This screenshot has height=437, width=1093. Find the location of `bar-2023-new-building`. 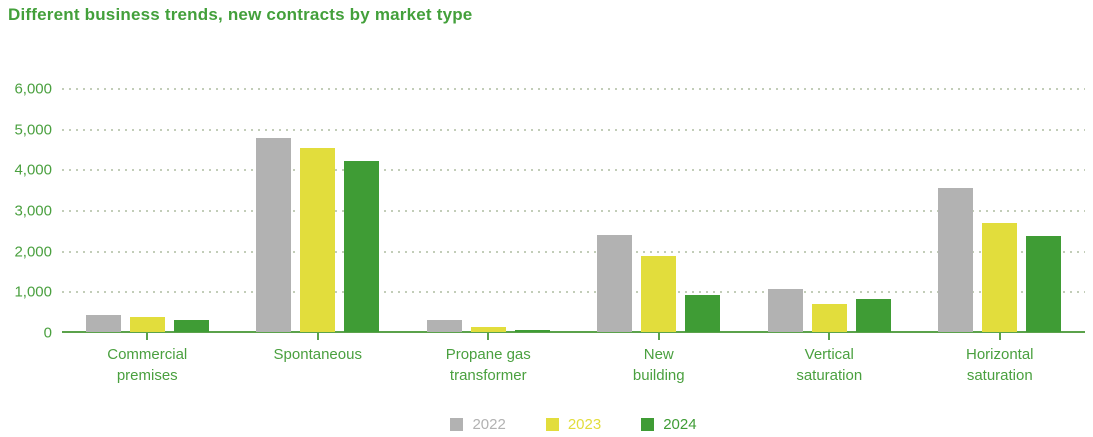

bar-2023-new-building is located at coordinates (659, 294).